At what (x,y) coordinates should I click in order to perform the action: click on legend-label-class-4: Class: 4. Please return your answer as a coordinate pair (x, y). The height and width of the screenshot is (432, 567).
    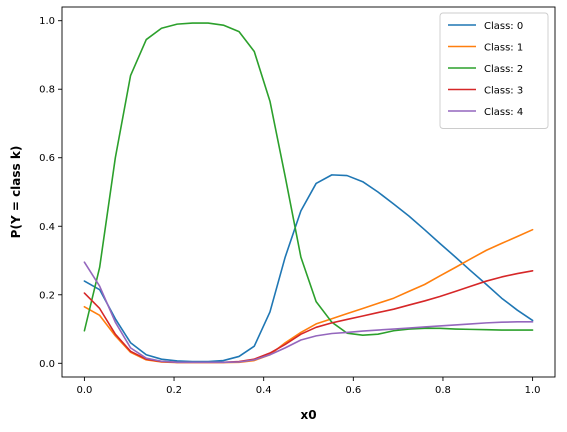
    Looking at the image, I should click on (503, 112).